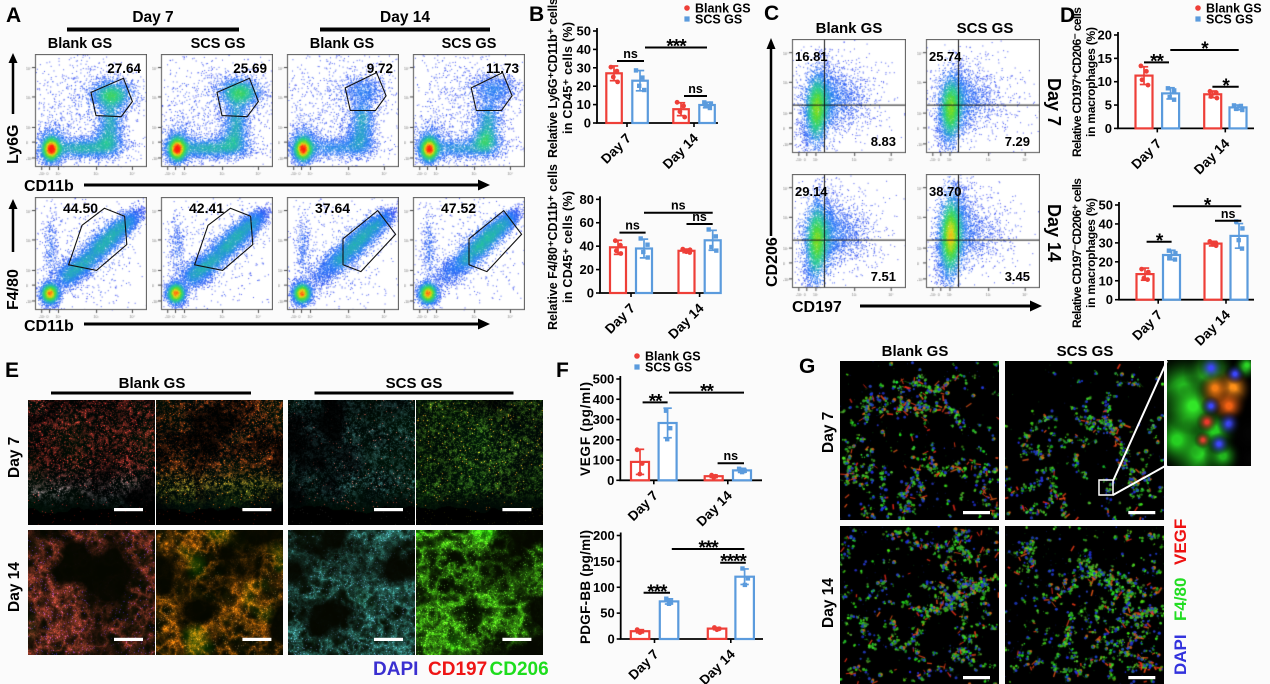 This screenshot has width=1270, height=684. I want to click on svg-text: 11.73, so click(503, 68).